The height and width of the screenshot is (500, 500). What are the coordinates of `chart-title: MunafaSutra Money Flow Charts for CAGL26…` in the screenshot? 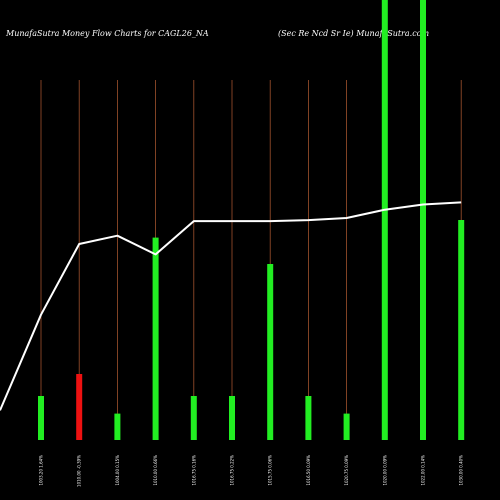 It's located at (107, 33).